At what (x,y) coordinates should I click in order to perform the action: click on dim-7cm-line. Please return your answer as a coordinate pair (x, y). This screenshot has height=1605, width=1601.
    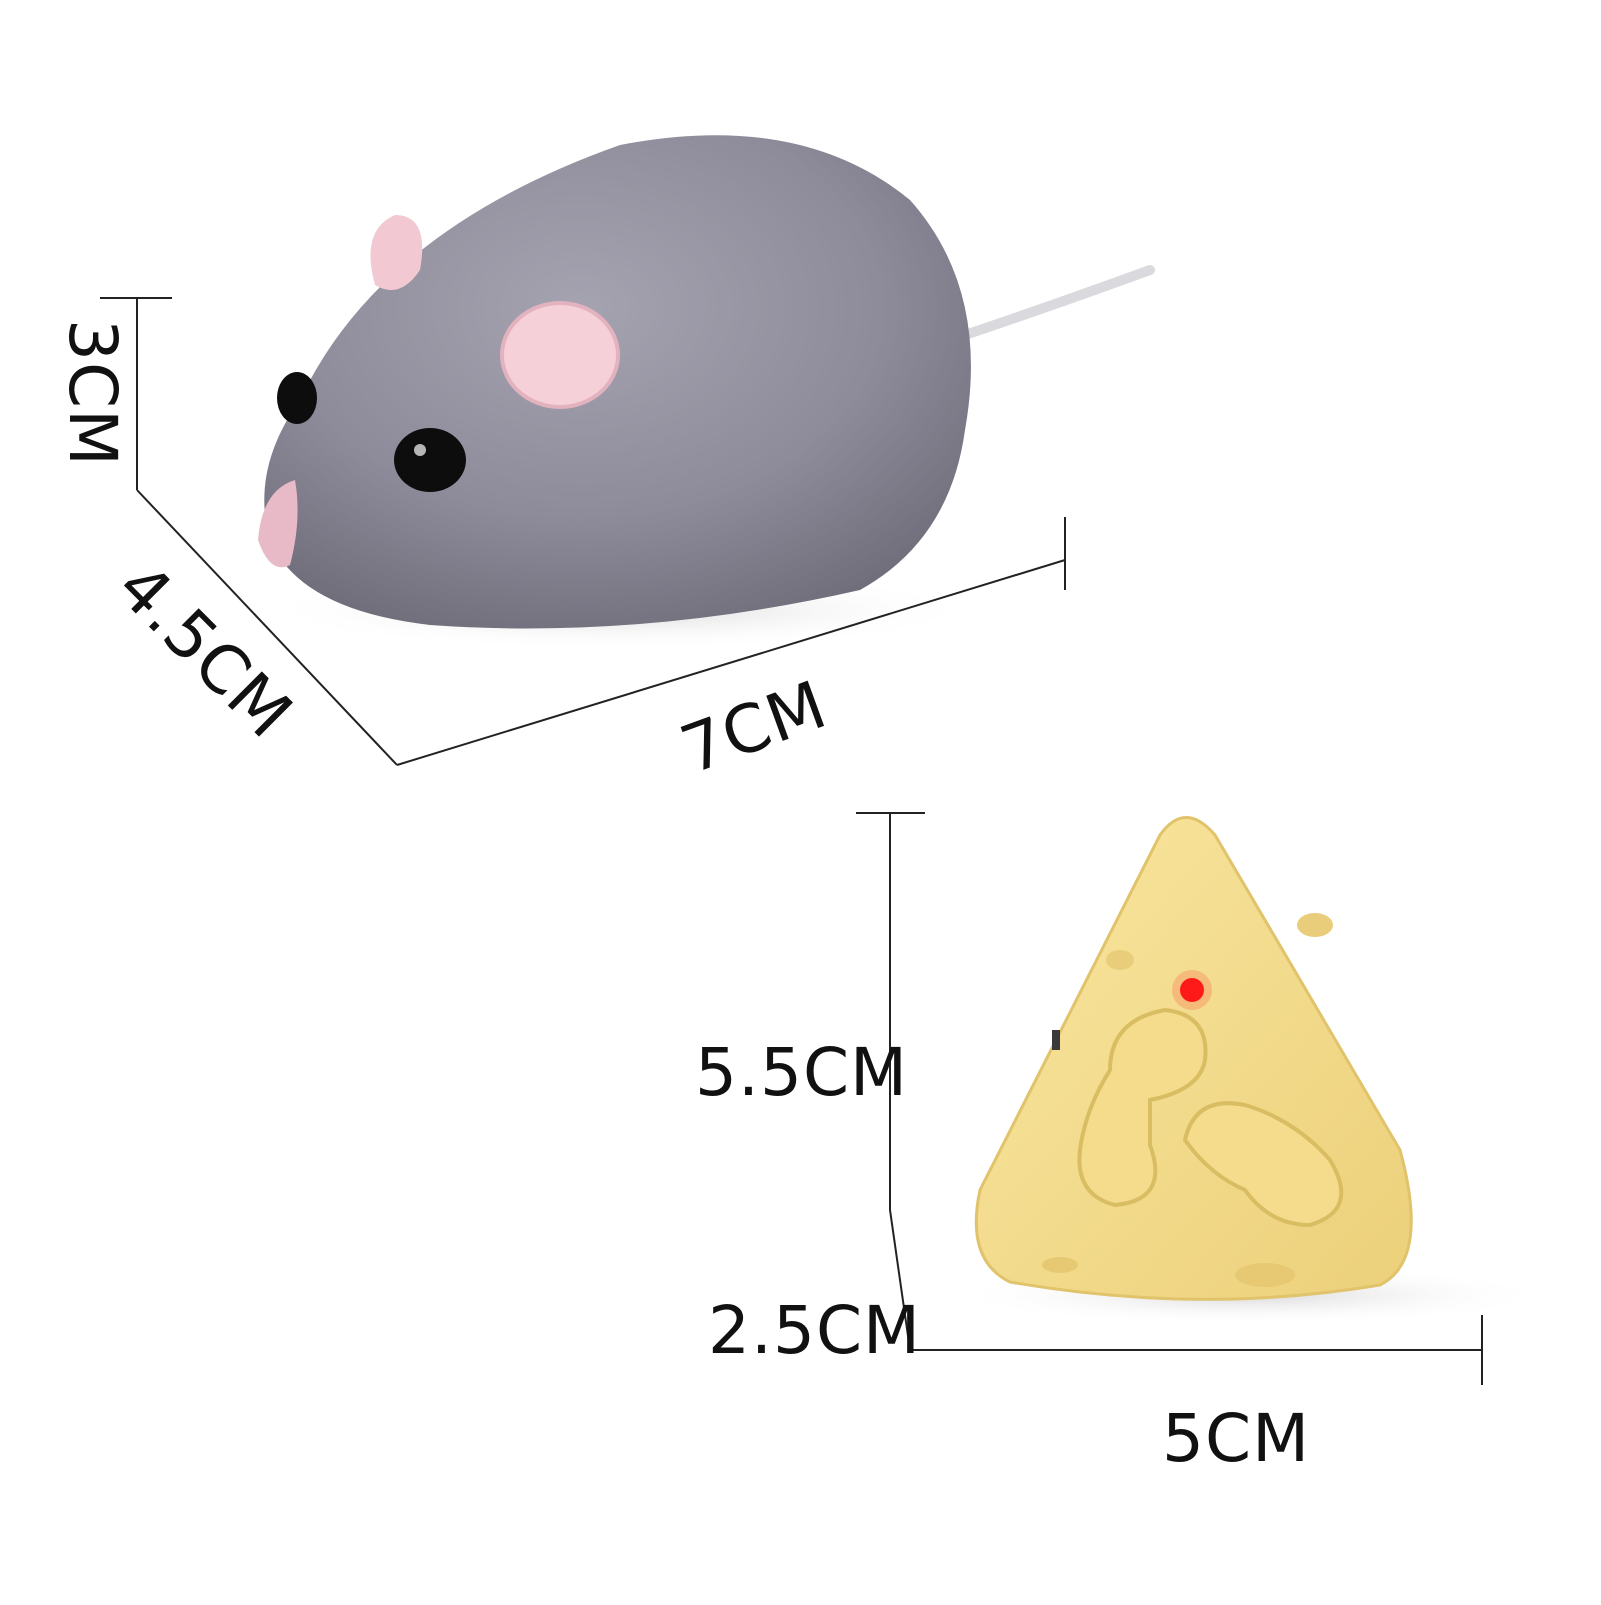
    Looking at the image, I should click on (731, 662).